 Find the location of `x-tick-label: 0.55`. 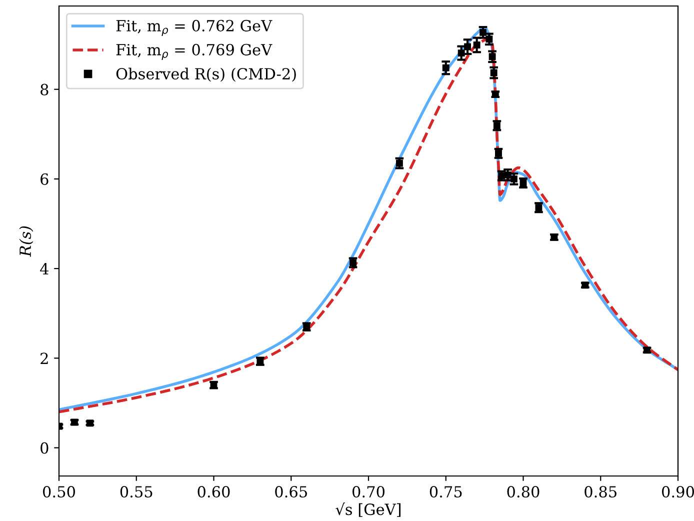

x-tick-label: 0.55 is located at coordinates (136, 492).